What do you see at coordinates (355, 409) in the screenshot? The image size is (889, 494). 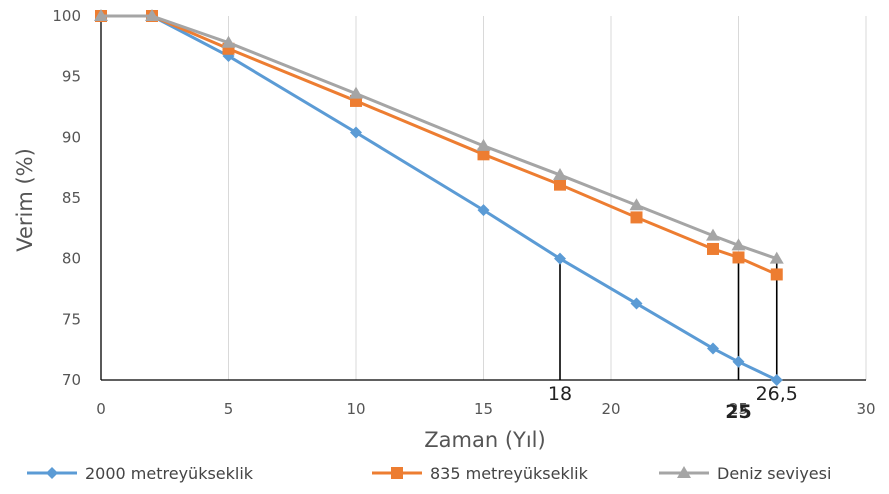 I see `x-tick-label: 10` at bounding box center [355, 409].